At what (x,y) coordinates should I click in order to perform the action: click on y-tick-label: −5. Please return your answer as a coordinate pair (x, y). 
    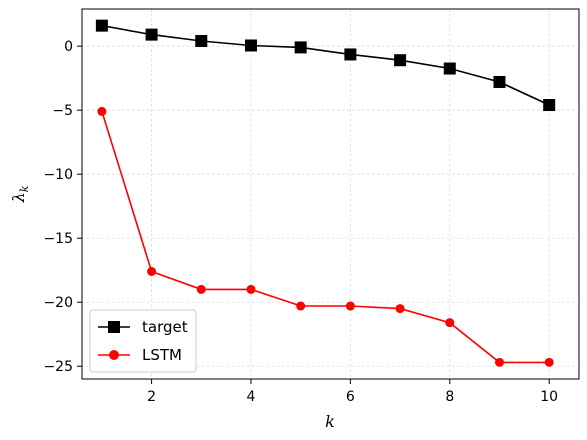
    Looking at the image, I should click on (62, 111).